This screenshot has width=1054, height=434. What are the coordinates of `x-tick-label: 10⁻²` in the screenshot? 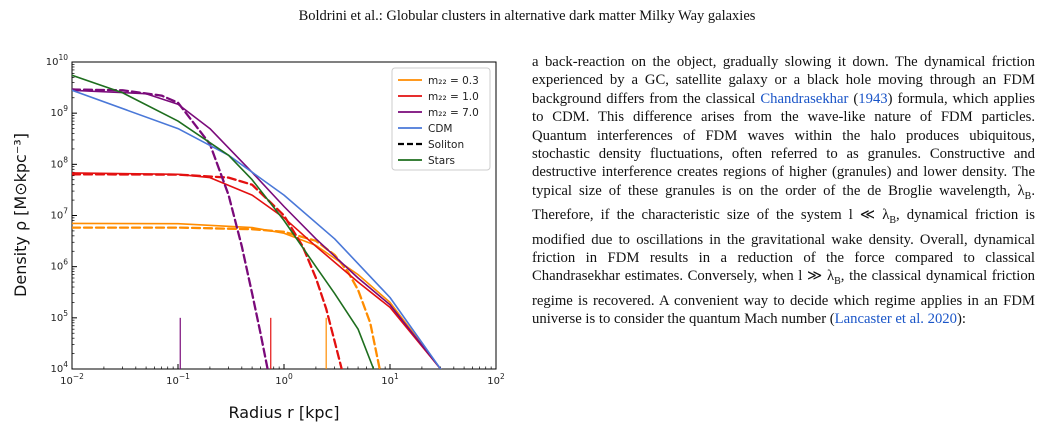 It's located at (72, 379).